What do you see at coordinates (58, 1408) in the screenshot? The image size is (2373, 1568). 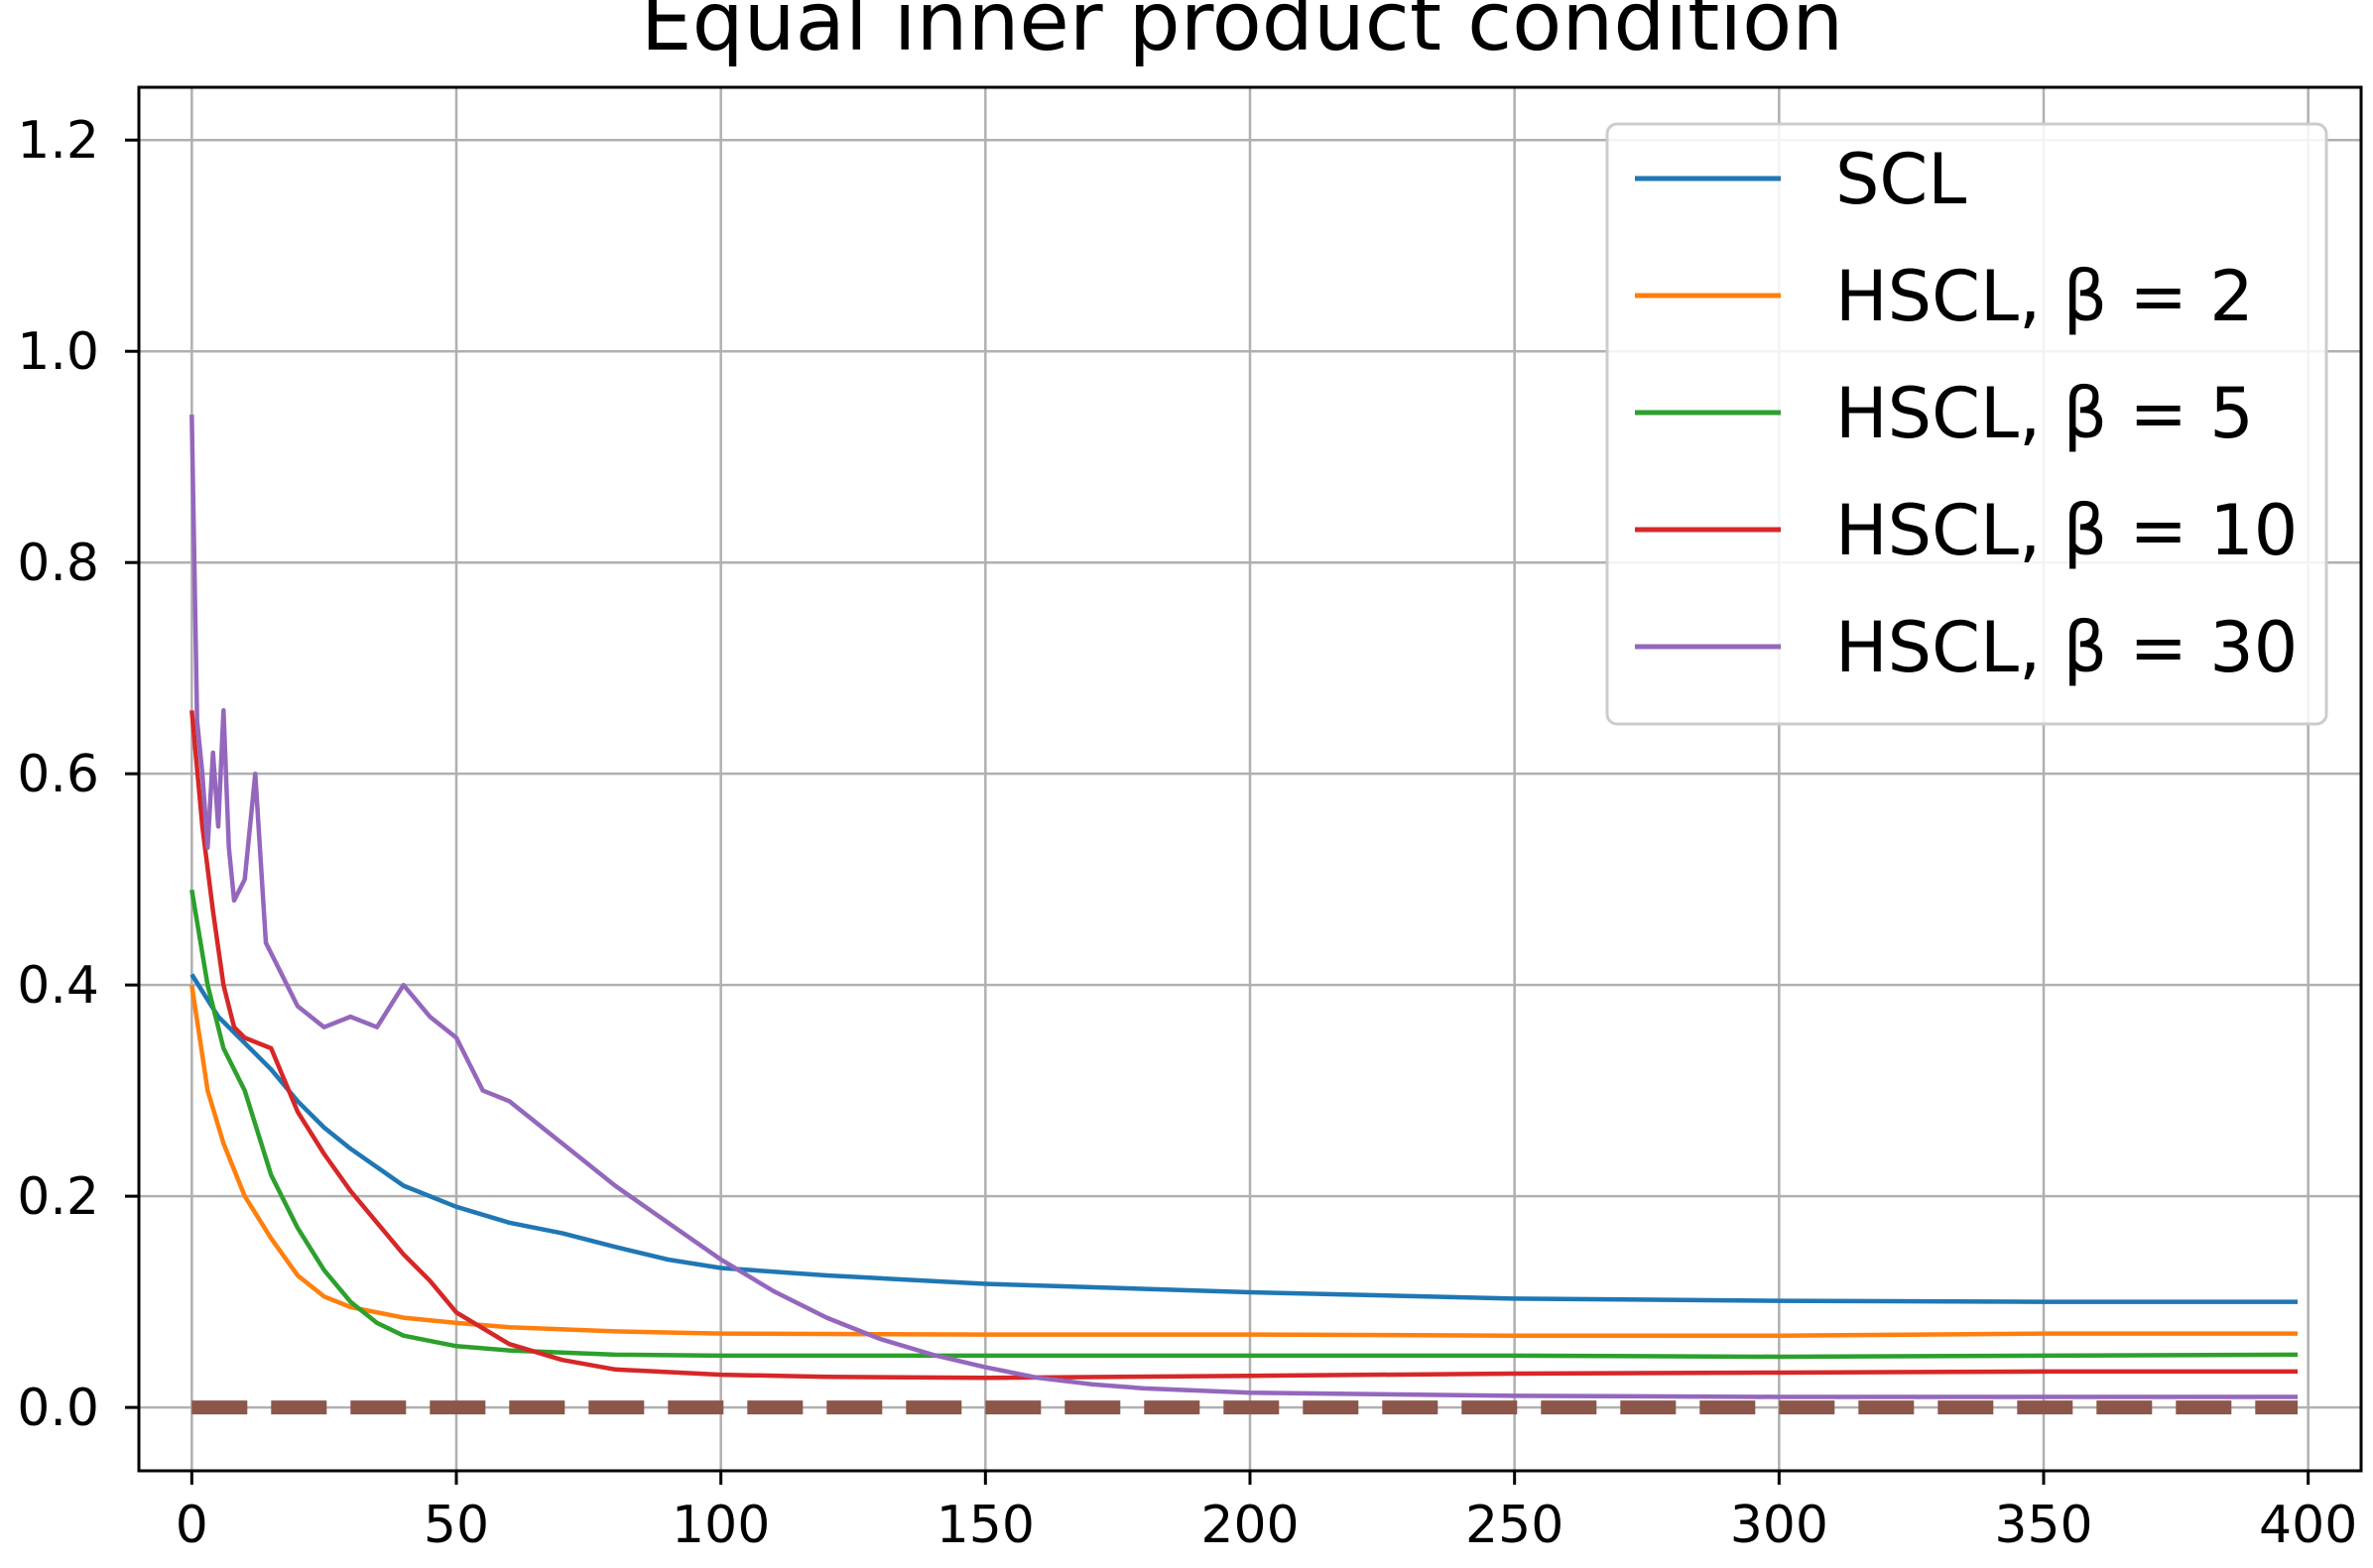 I see `y-tick-label: 0.0` at bounding box center [58, 1408].